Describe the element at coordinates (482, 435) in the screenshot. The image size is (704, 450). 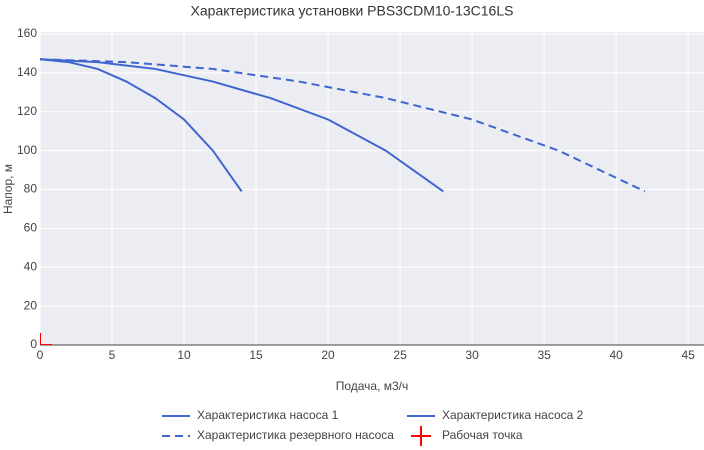
I see `legend-label: Рабочая точка` at that location.